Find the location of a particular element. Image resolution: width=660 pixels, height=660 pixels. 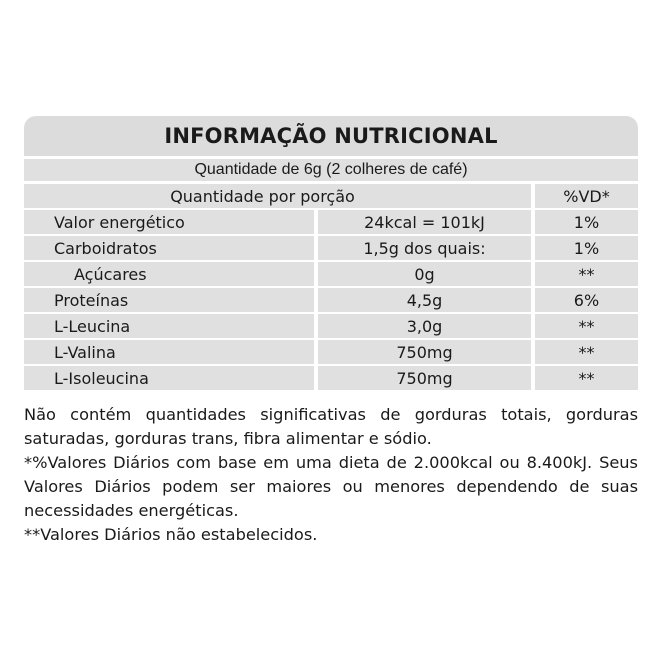

table-row: Valor energético 24kcal = 101kJ 1% is located at coordinates (331, 222).